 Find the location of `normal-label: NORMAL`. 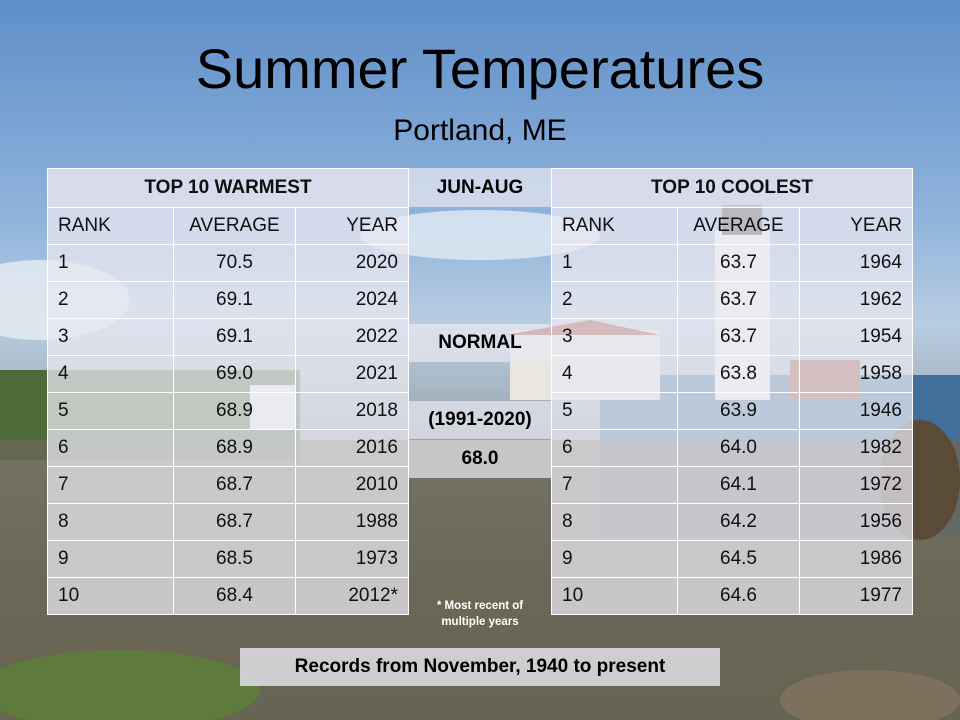

normal-label: NORMAL is located at coordinates (480, 343).